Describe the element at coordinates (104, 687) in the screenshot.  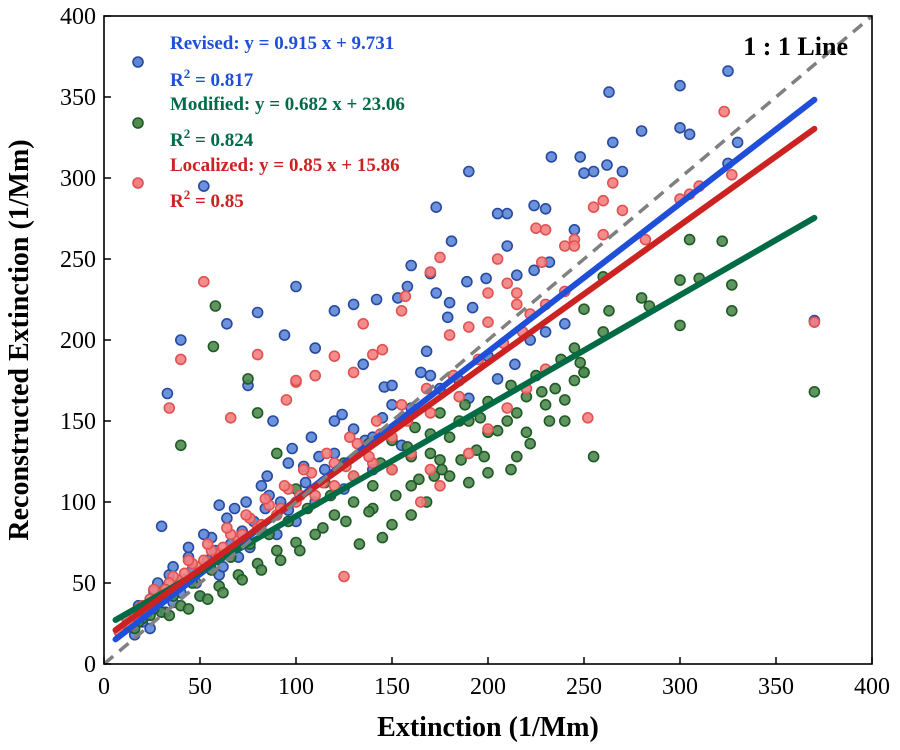
I see `x-tick-label: 0` at that location.